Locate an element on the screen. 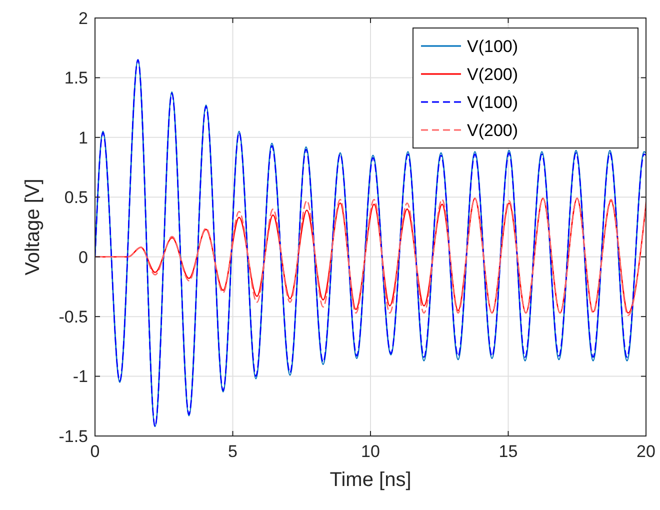 This screenshot has height=510, width=660. y-tick-label: 0.5 is located at coordinates (76, 198).